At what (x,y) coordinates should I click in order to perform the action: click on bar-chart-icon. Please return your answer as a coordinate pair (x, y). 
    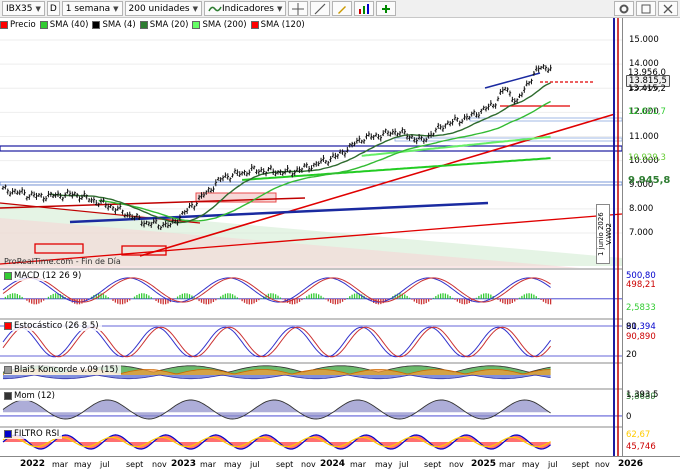
    Looking at the image, I should click on (364, 9).